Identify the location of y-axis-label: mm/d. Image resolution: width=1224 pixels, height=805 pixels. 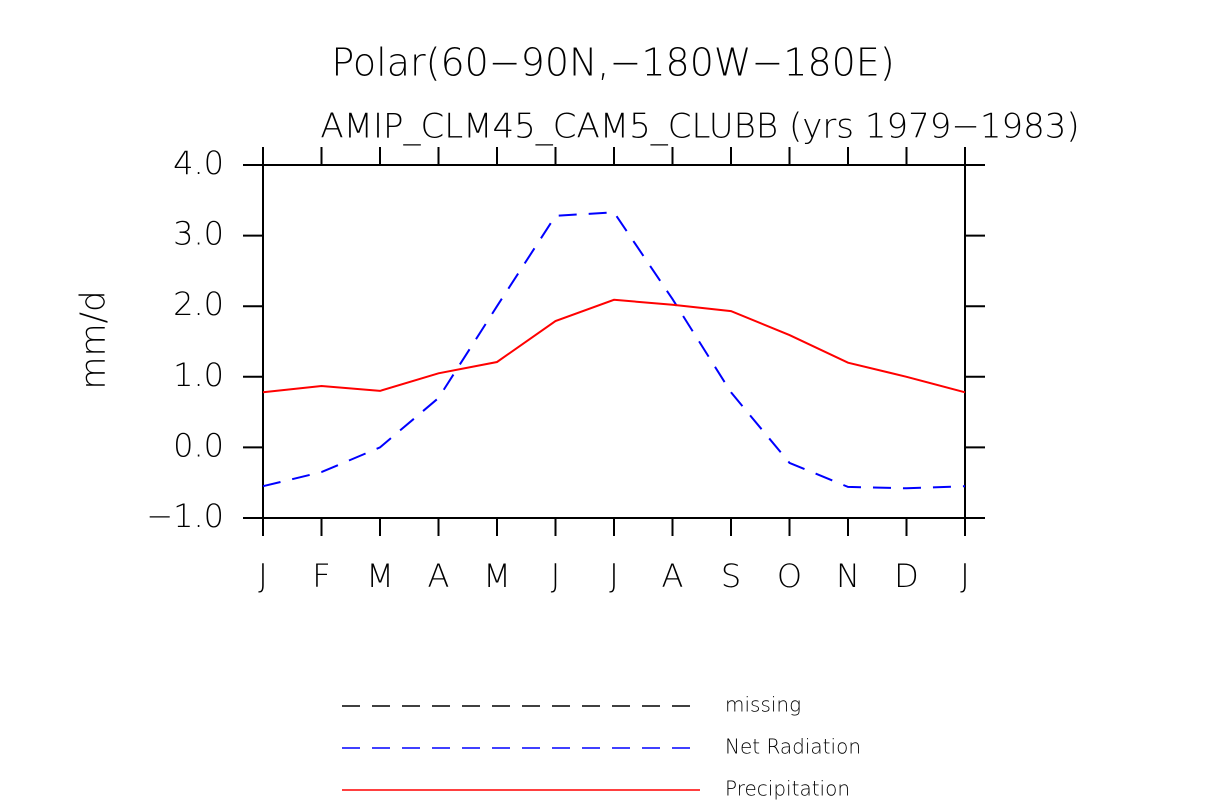
(94, 339).